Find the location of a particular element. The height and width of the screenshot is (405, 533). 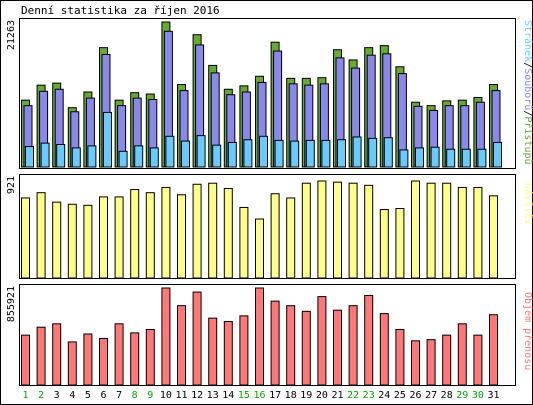

hits-legend: Stránek/Souborů/Přístupů is located at coordinates (527, 92).